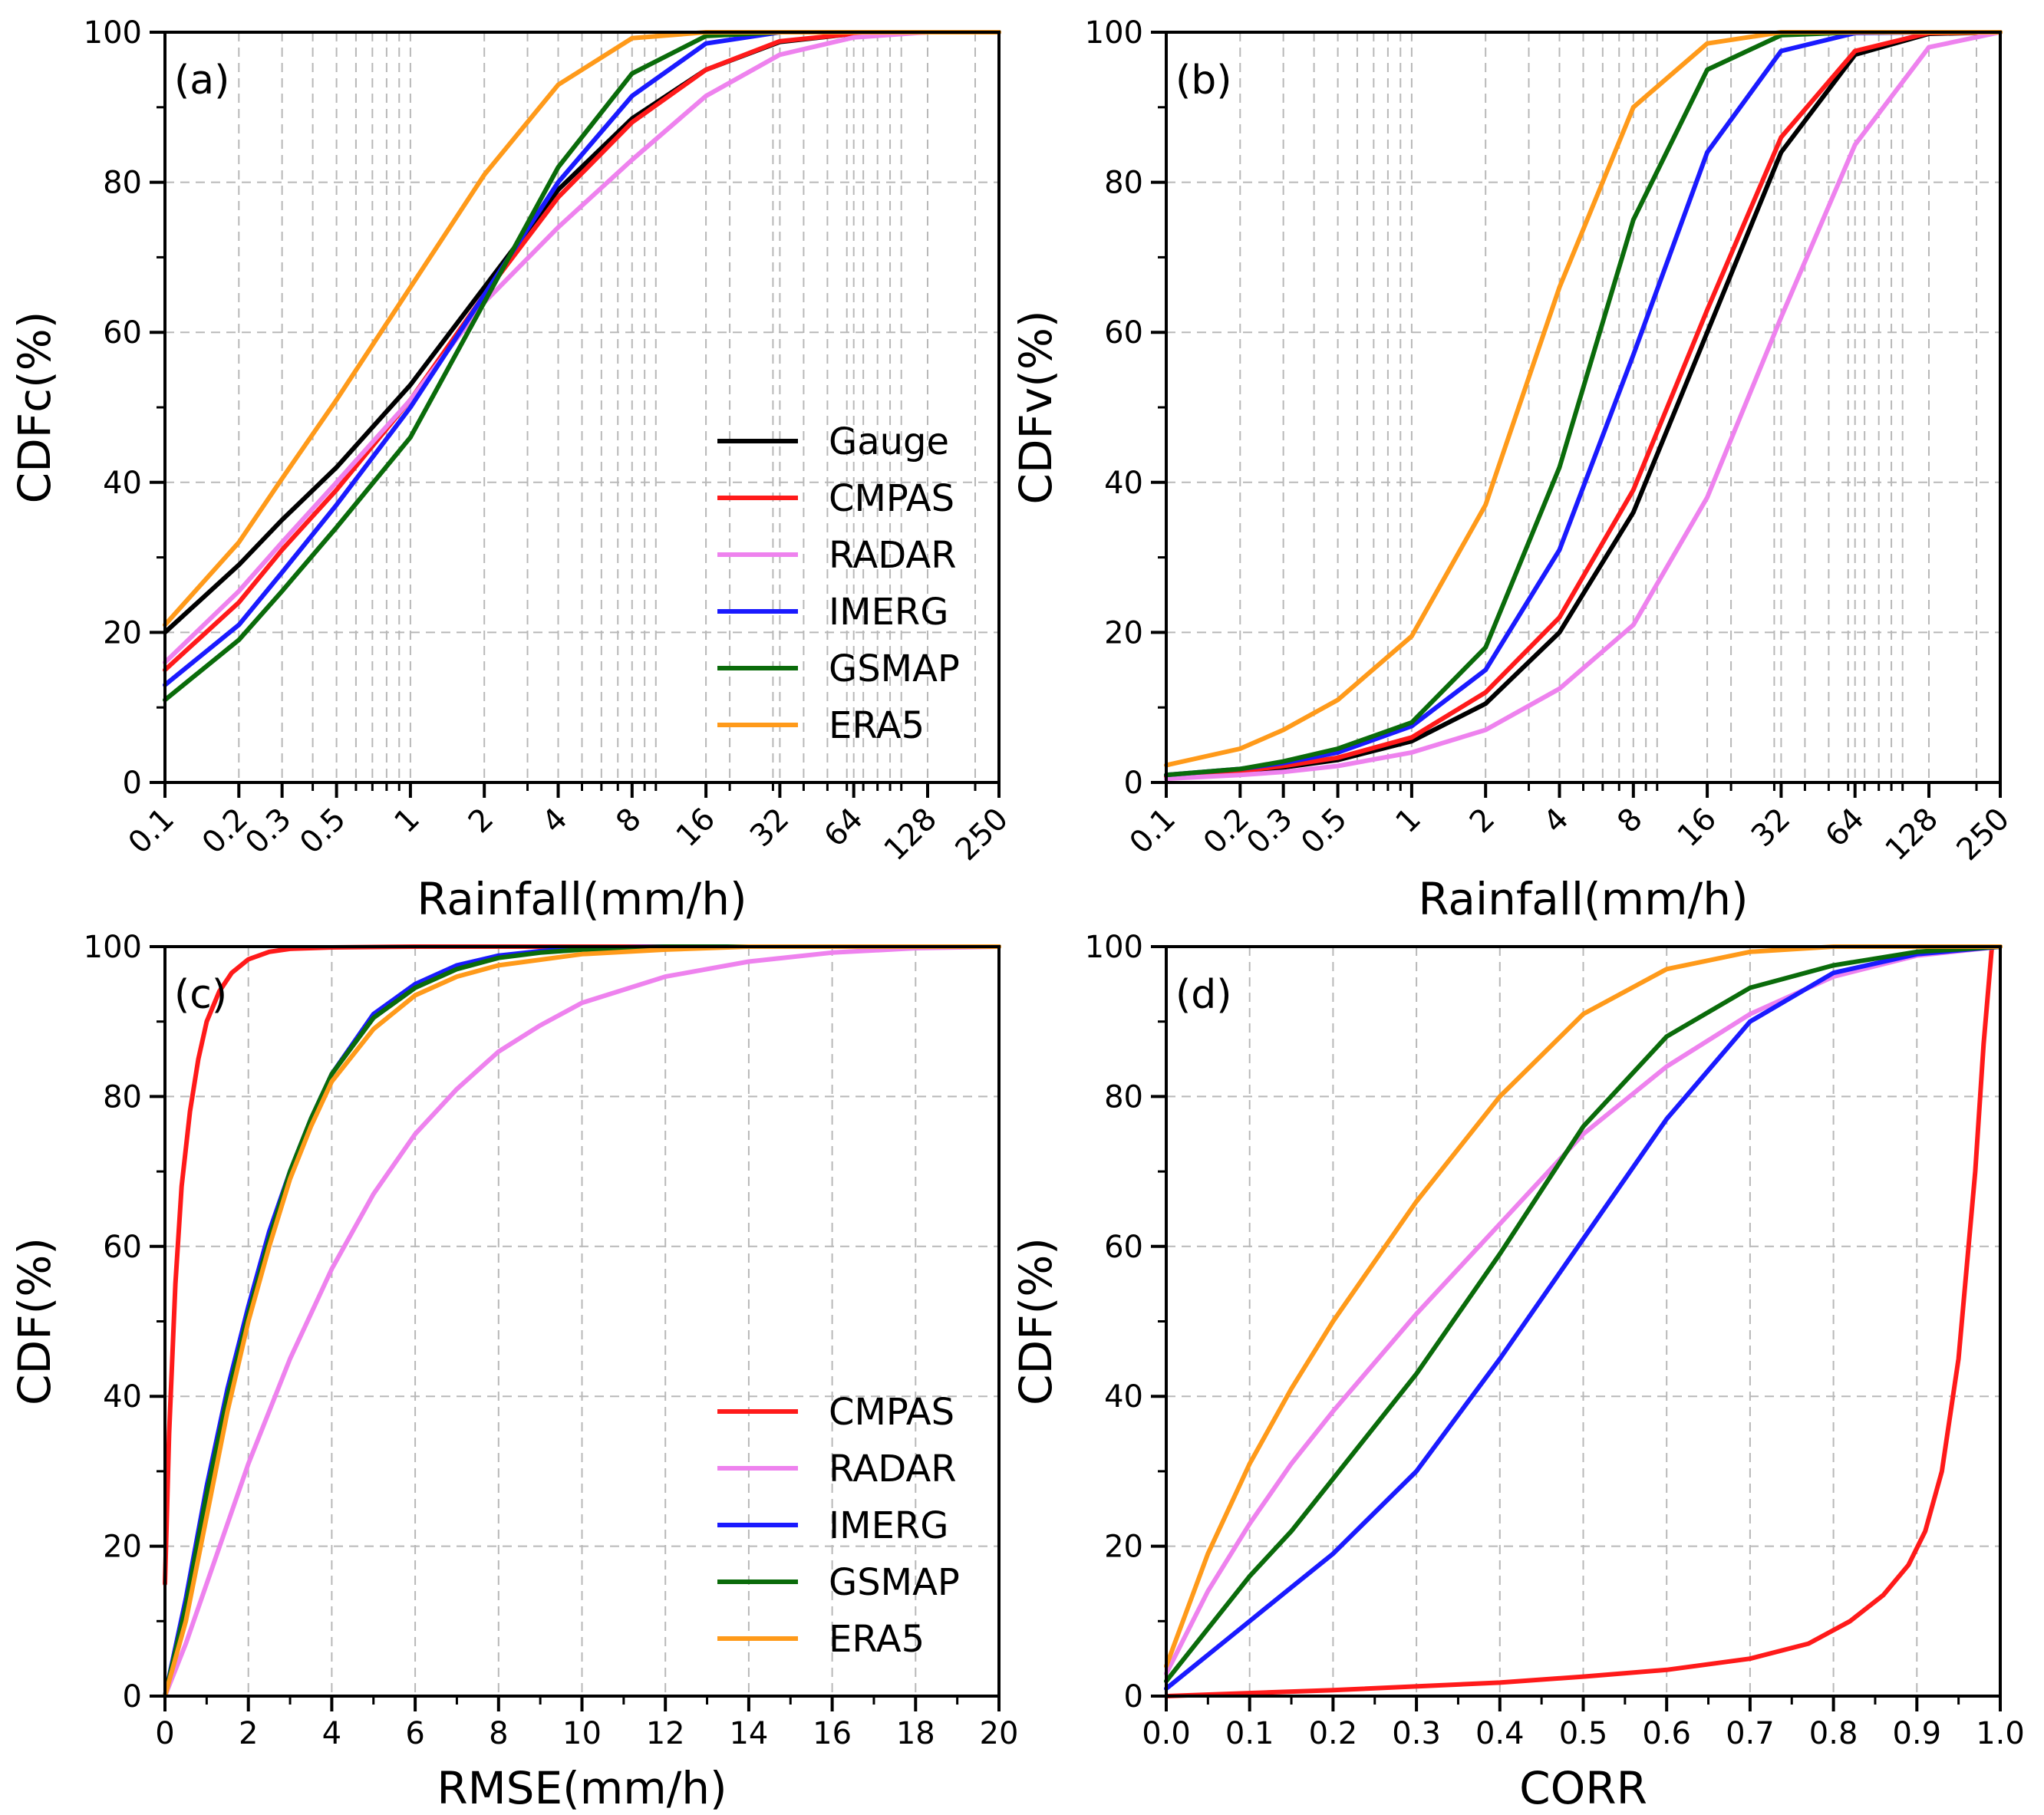  Describe the element at coordinates (2000, 1733) in the screenshot. I see `x-tick-label: 1.0` at that location.